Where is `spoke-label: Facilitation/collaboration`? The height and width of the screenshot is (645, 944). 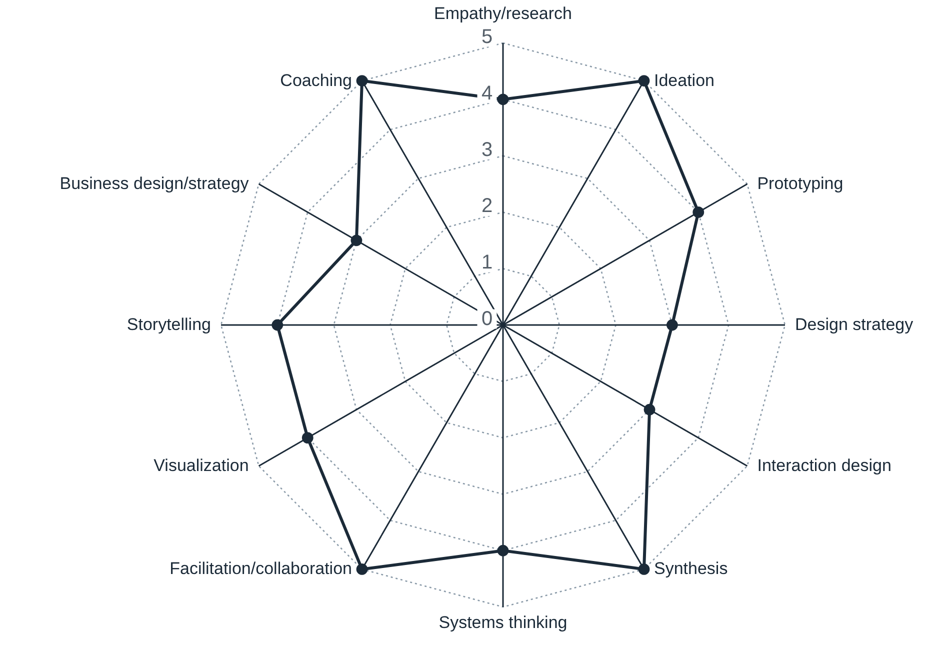
spoke-label: Facilitation/collaboration is located at coordinates (261, 568).